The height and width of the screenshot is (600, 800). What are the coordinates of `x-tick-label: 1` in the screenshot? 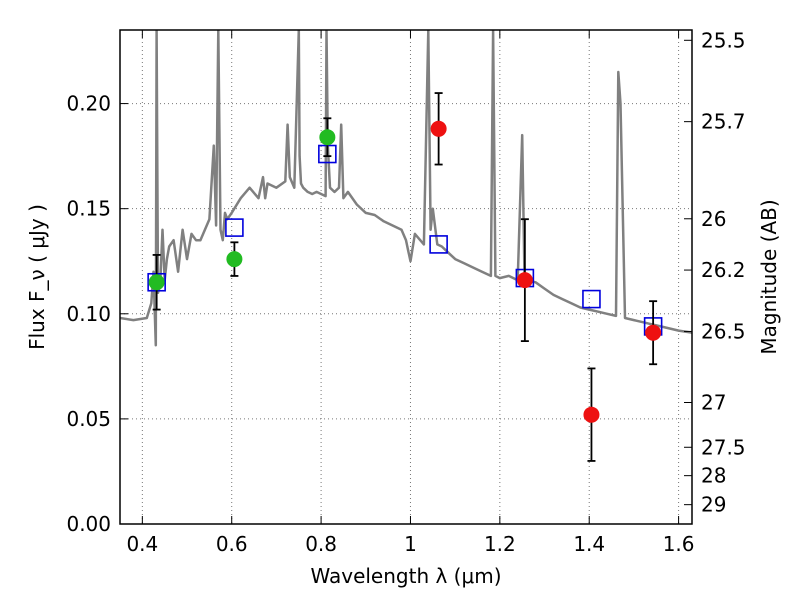 It's located at (410, 544).